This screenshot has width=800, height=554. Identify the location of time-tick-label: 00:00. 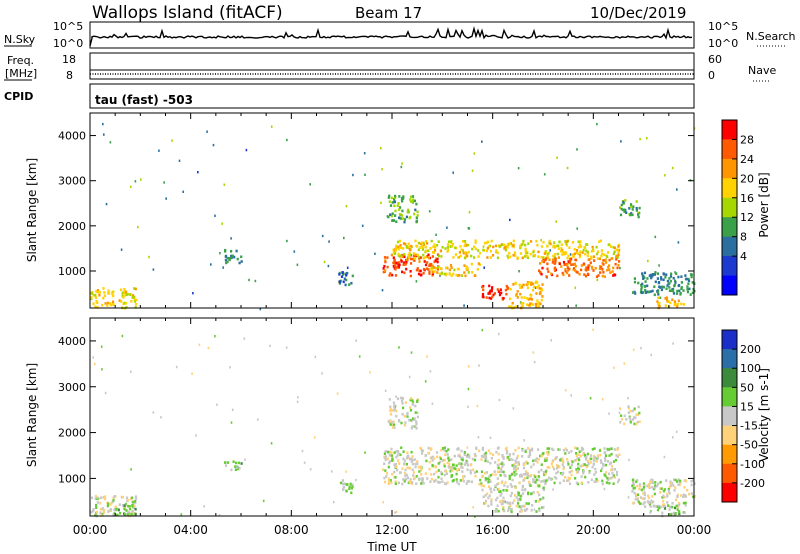
(694, 530).